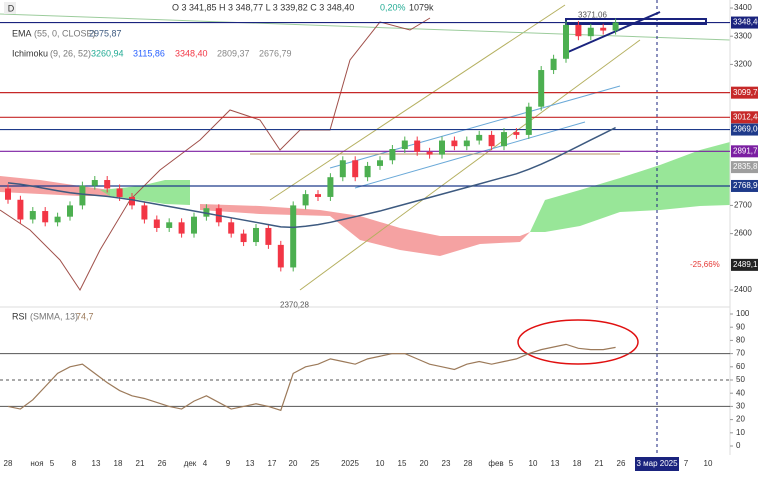 This screenshot has width=758, height=482. Describe the element at coordinates (54, 316) in the screenshot. I see `rsi-params: (SMMA, 13)` at that location.